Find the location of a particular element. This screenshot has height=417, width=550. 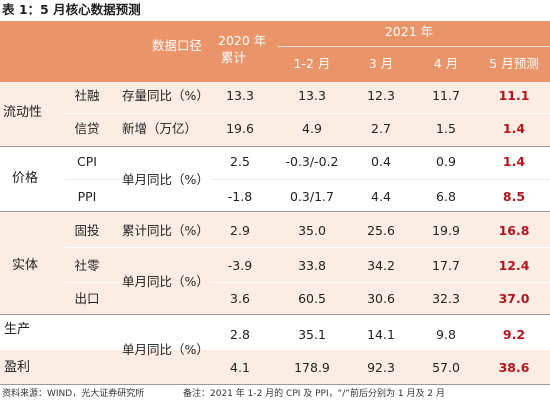

cell-month-1-2: 178.9 is located at coordinates (312, 367).